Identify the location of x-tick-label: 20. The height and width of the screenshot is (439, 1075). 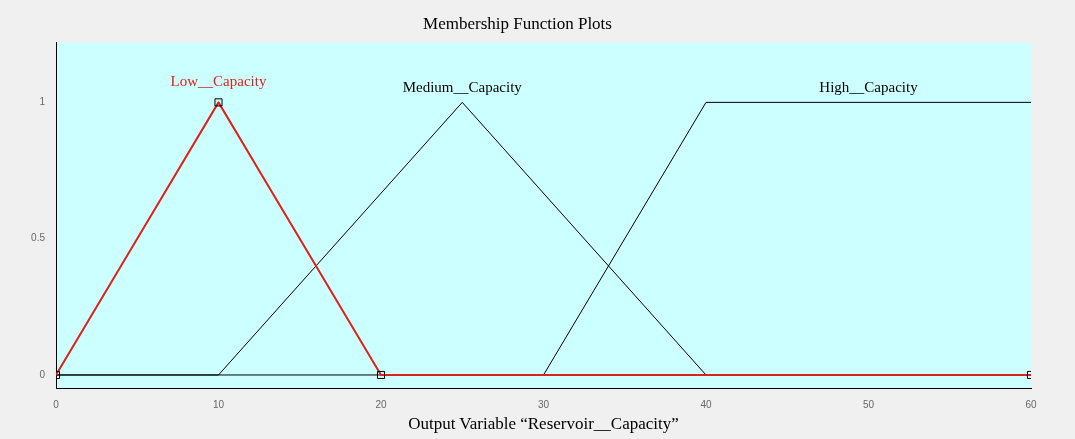
(381, 405).